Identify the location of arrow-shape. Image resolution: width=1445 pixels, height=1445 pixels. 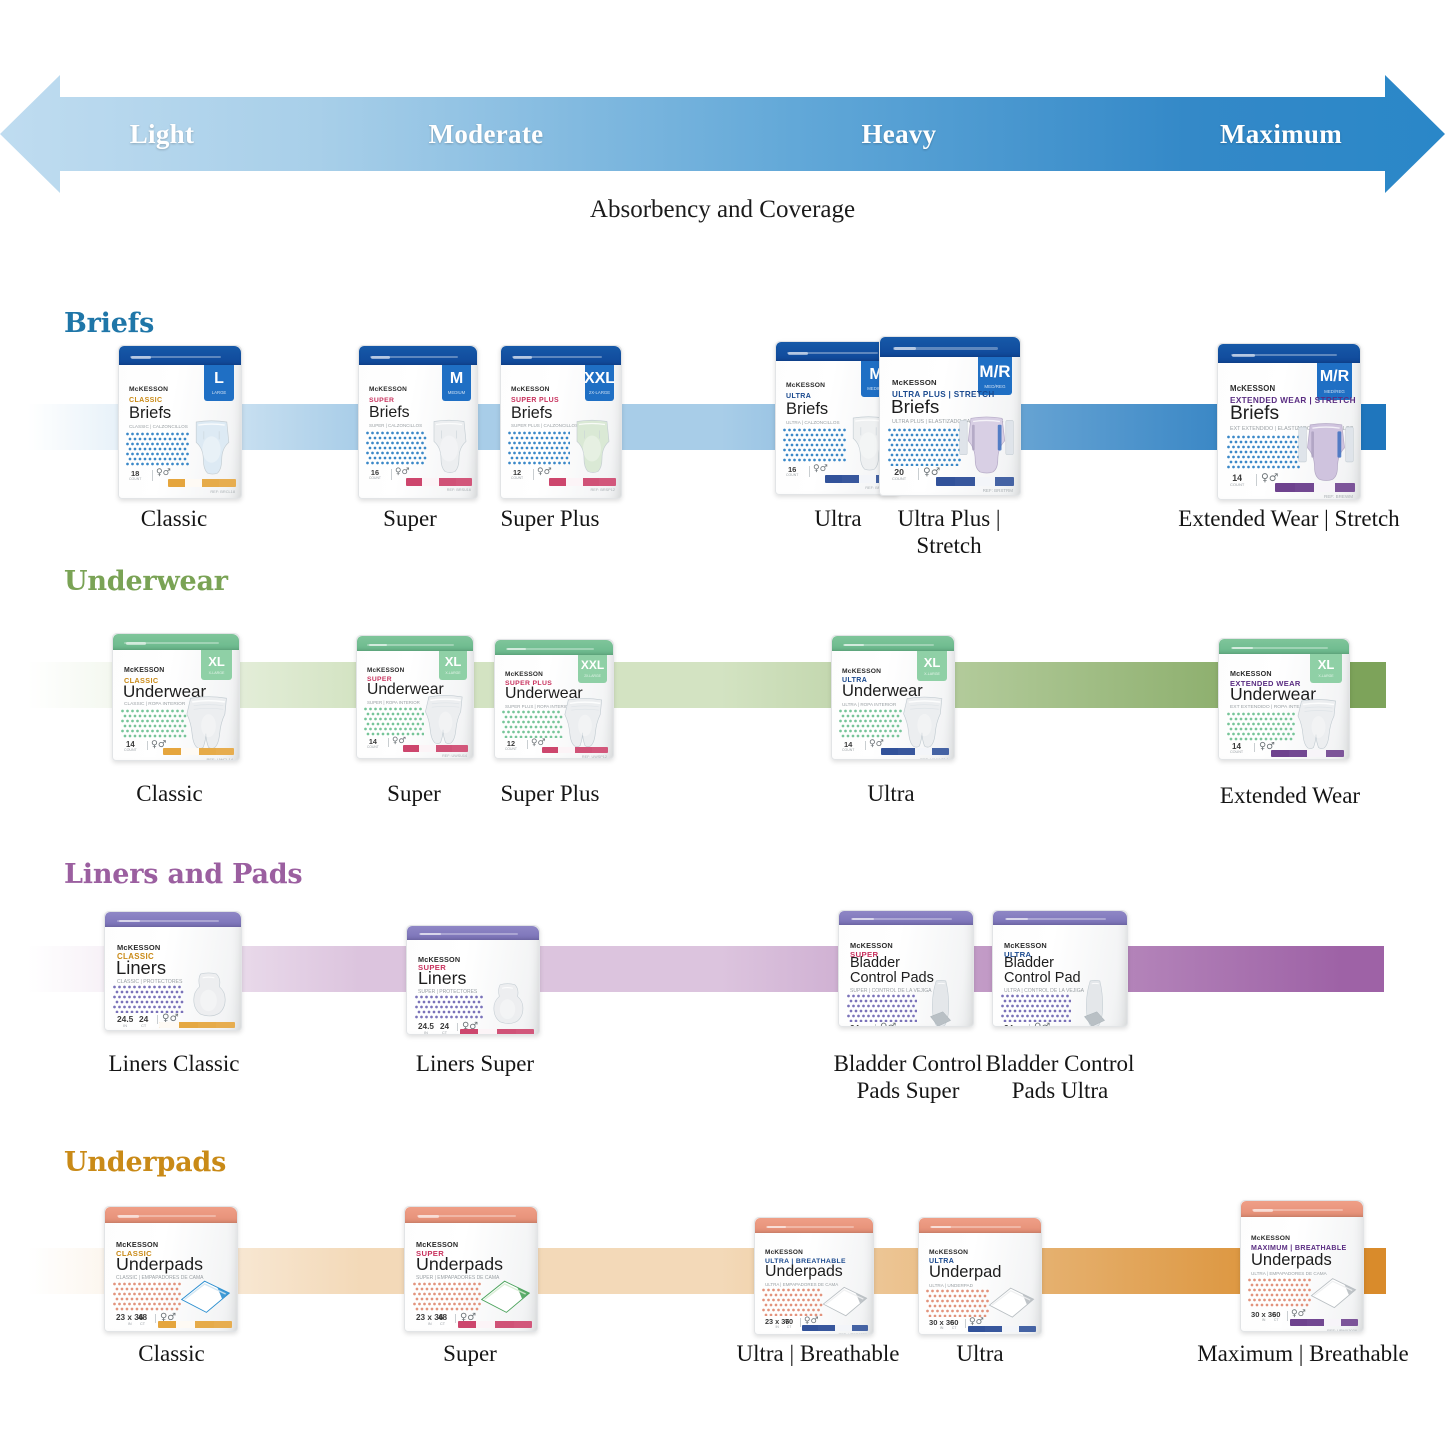
(722, 134).